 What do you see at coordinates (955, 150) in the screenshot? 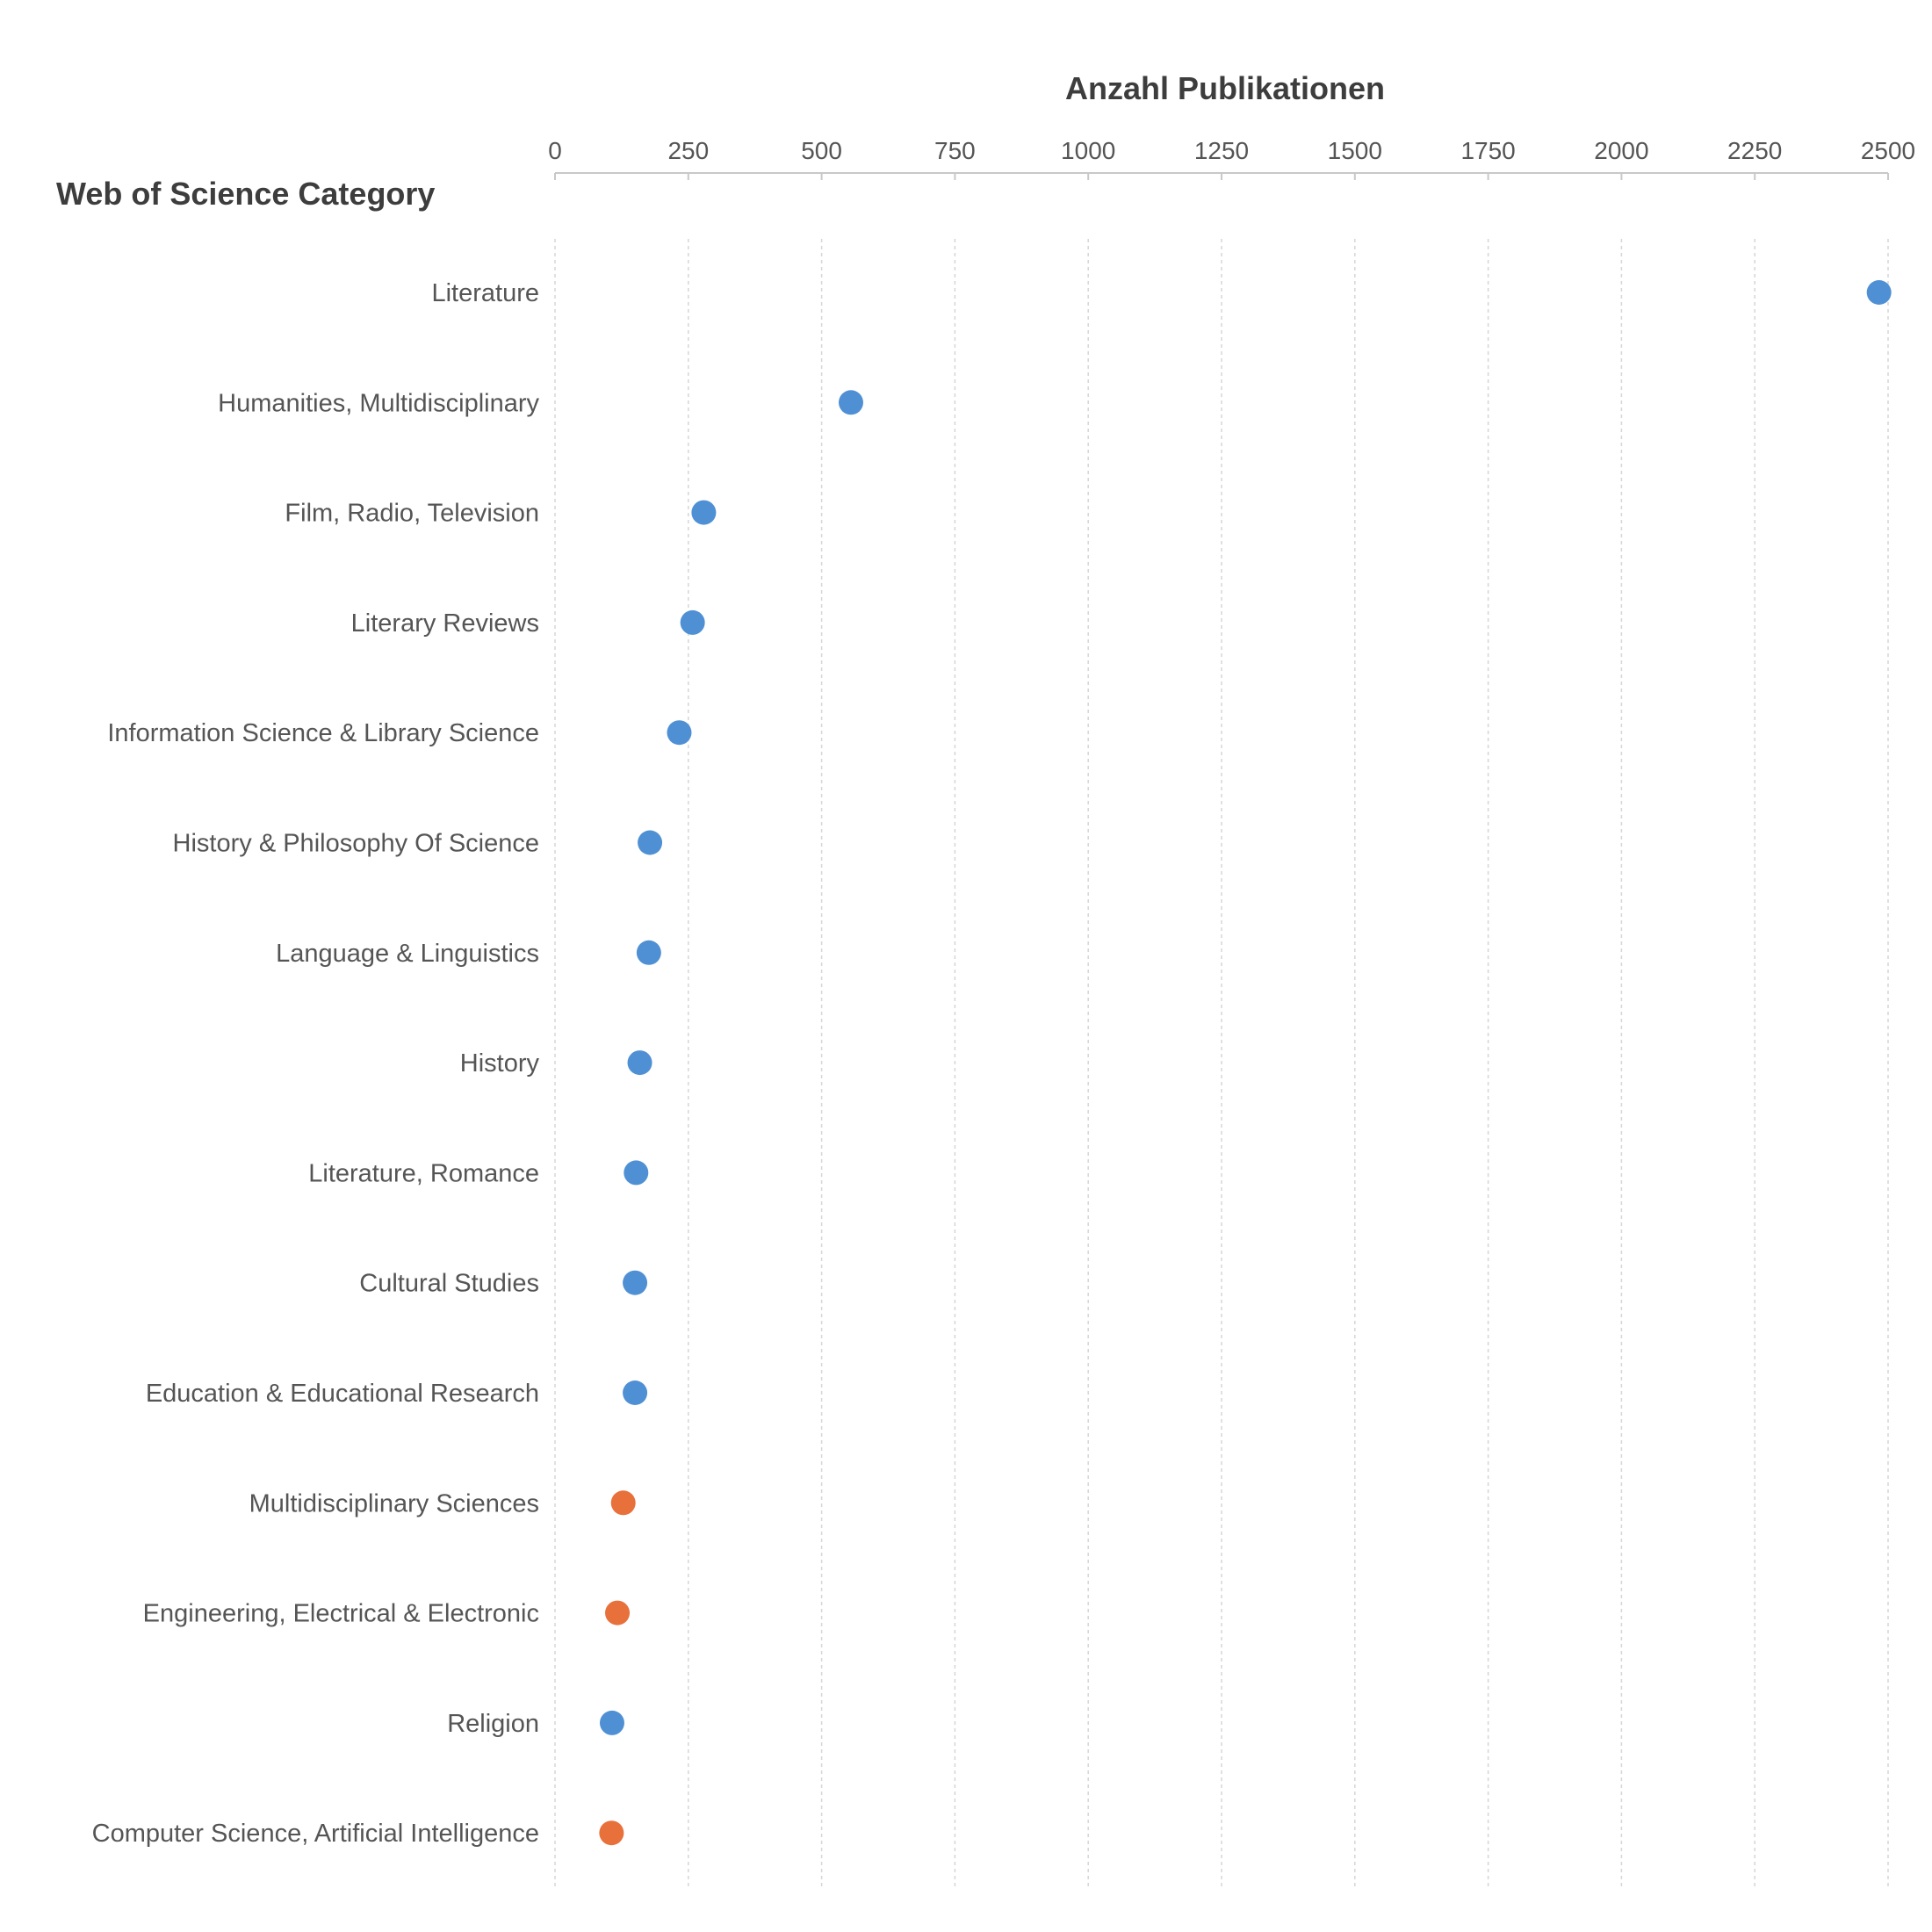
I see `x-tick-label: 750` at bounding box center [955, 150].